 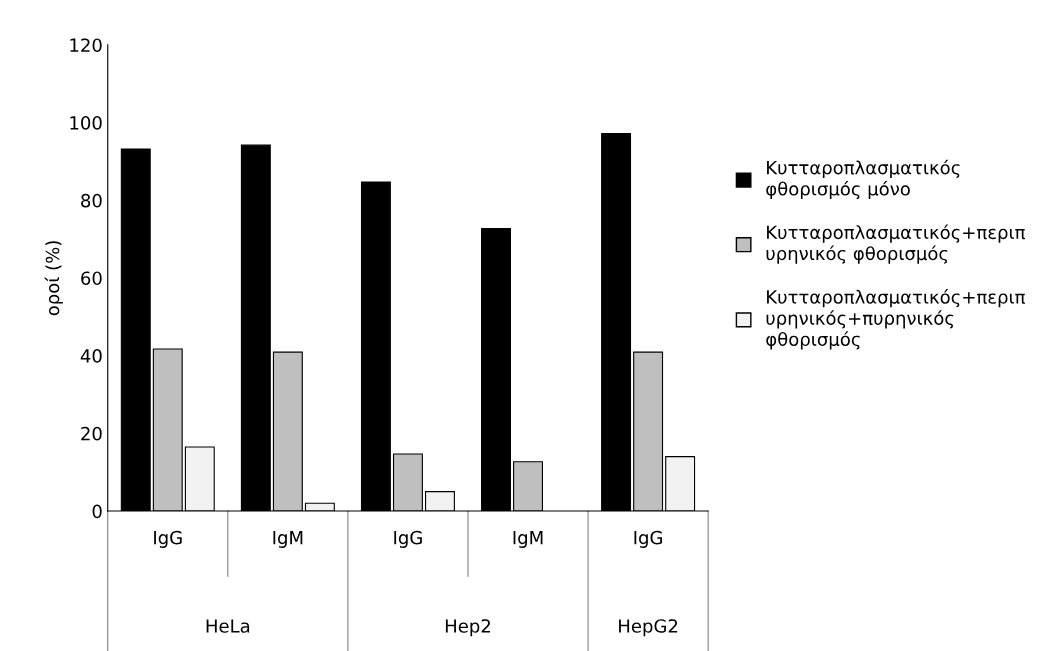 What do you see at coordinates (97, 511) in the screenshot?
I see `y-tick-label: 0` at bounding box center [97, 511].